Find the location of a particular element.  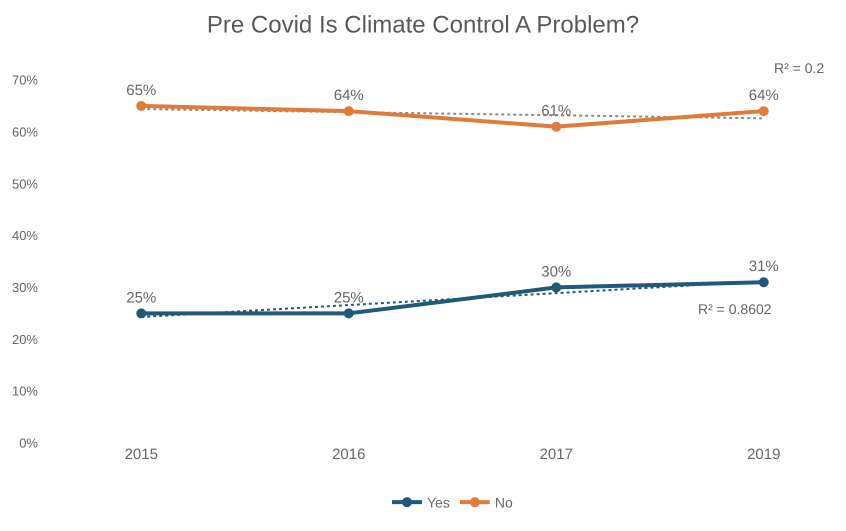

x-tick-label: 2017 is located at coordinates (556, 454).